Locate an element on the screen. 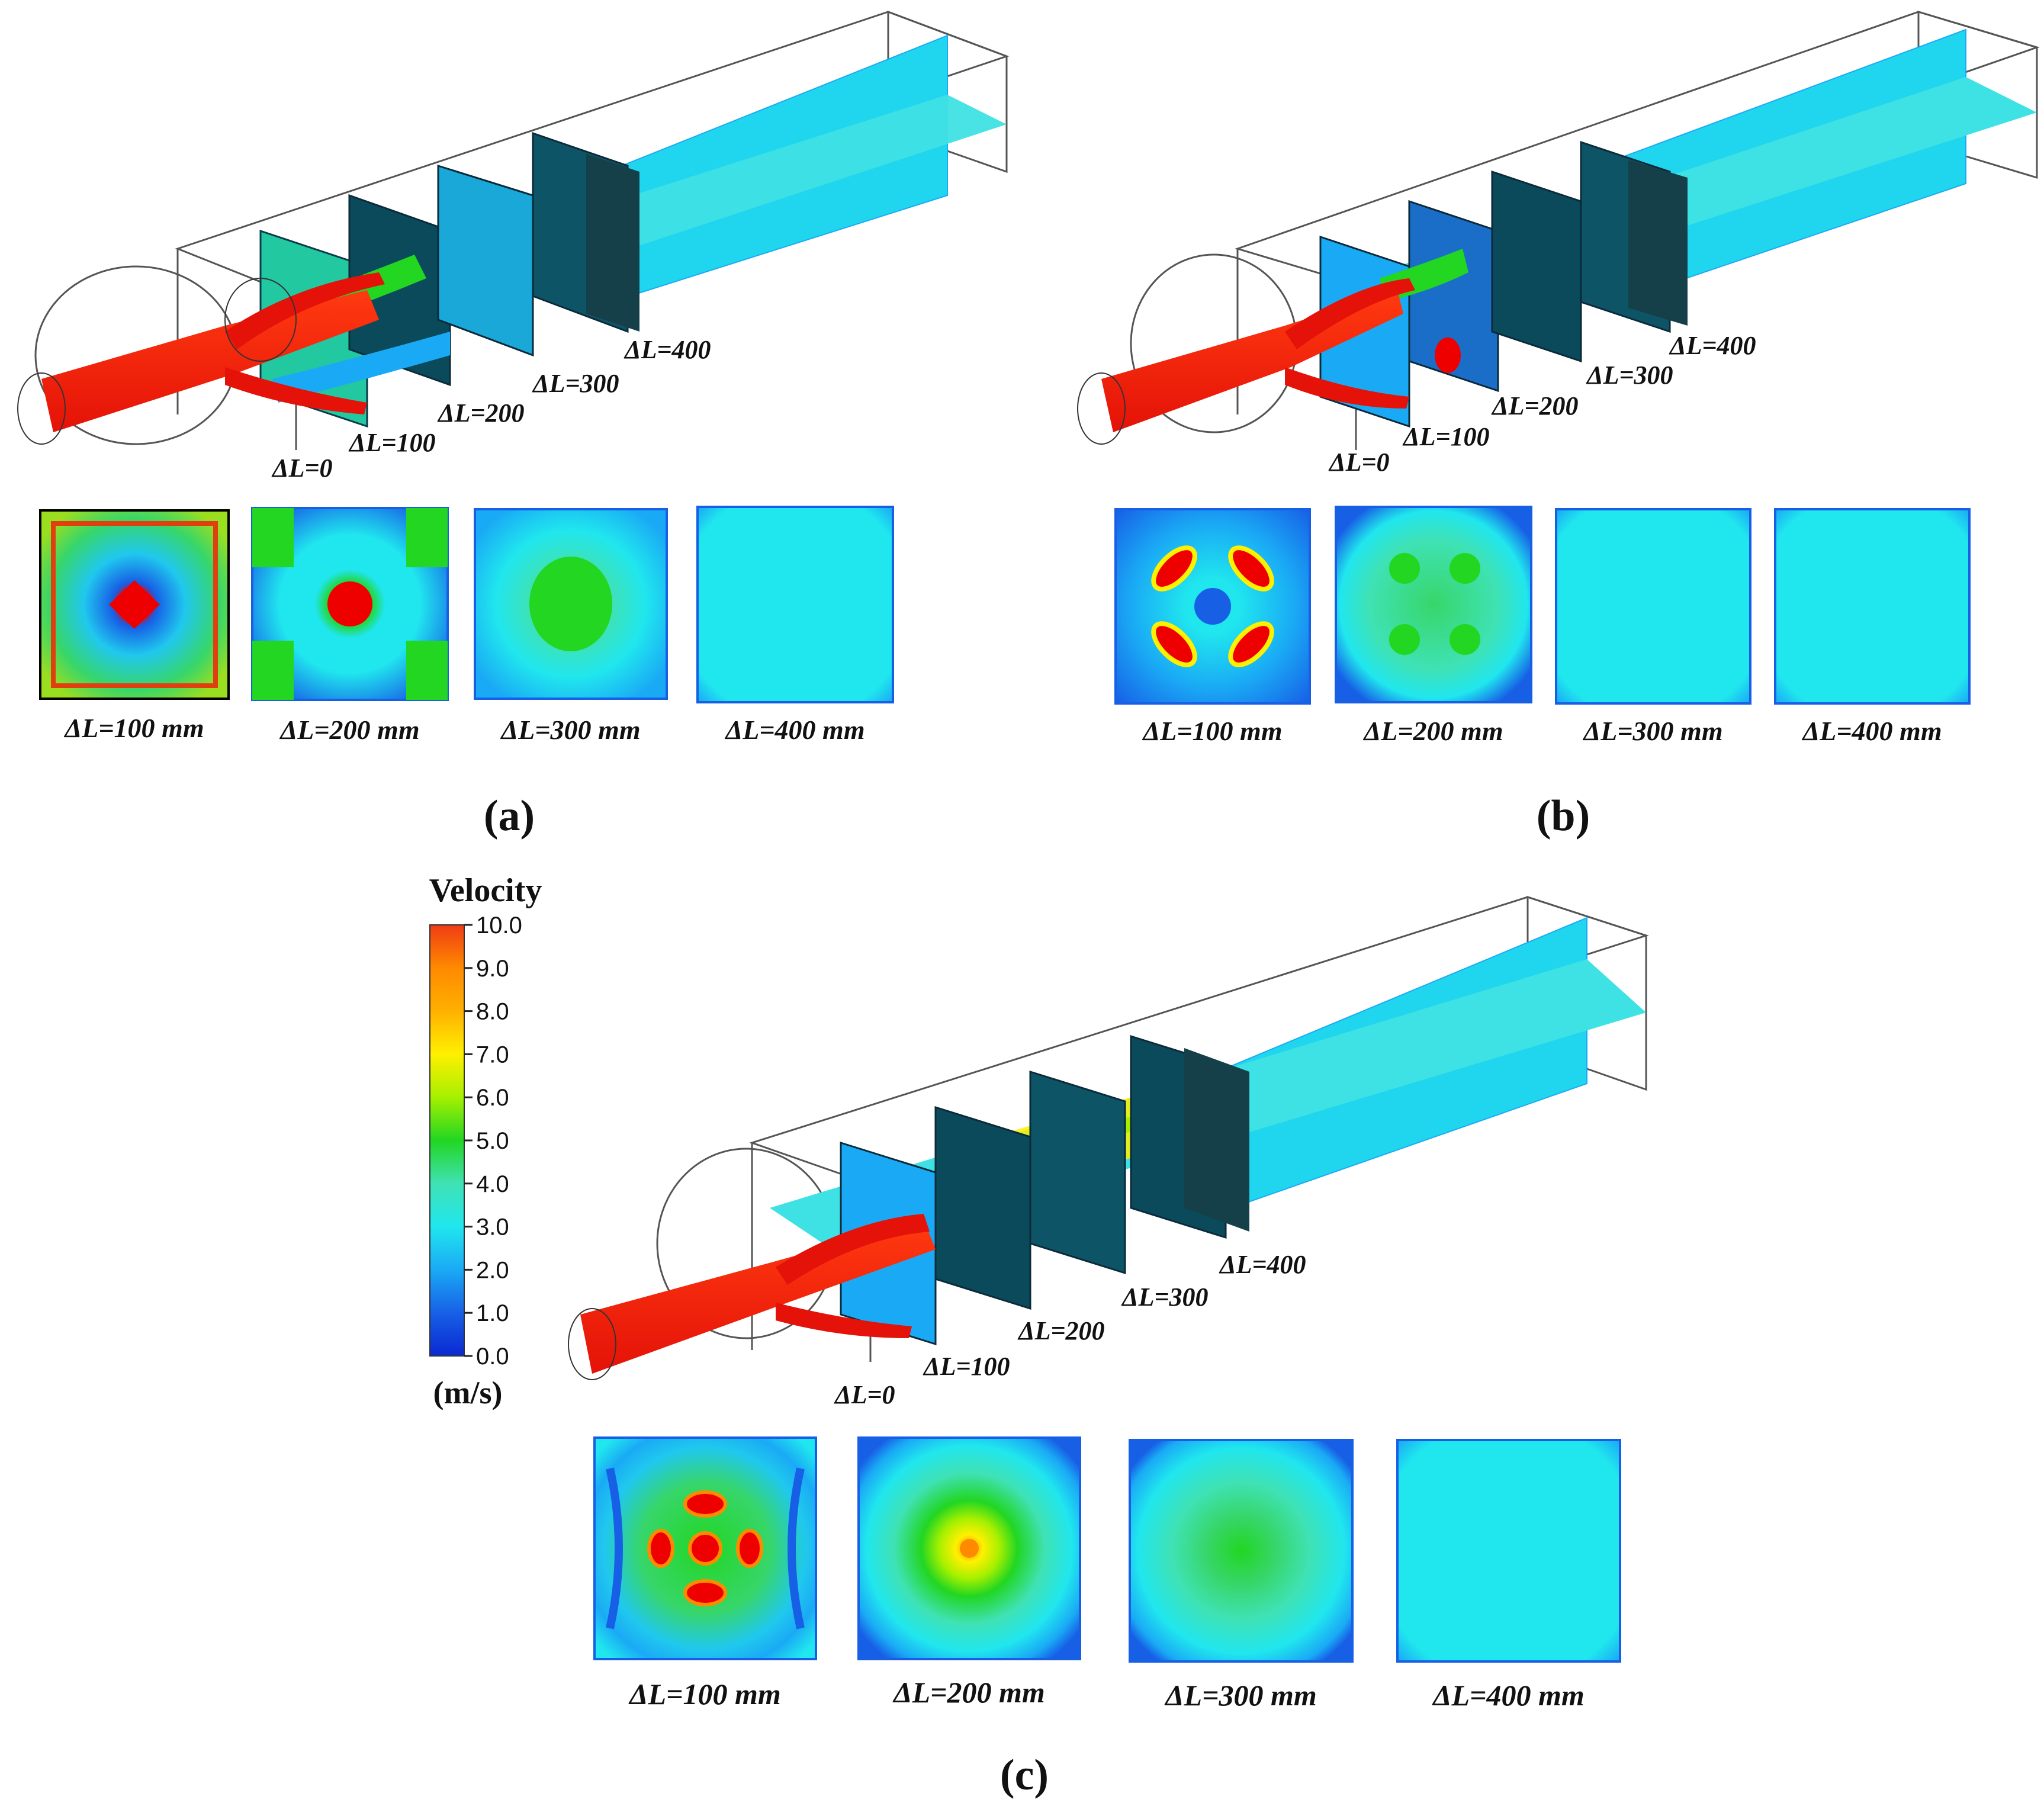  panel-a-section-labels: ΔL=100 mm ΔL=200 mm ΔL=300 mm ΔL=400 mm is located at coordinates (463, 729).